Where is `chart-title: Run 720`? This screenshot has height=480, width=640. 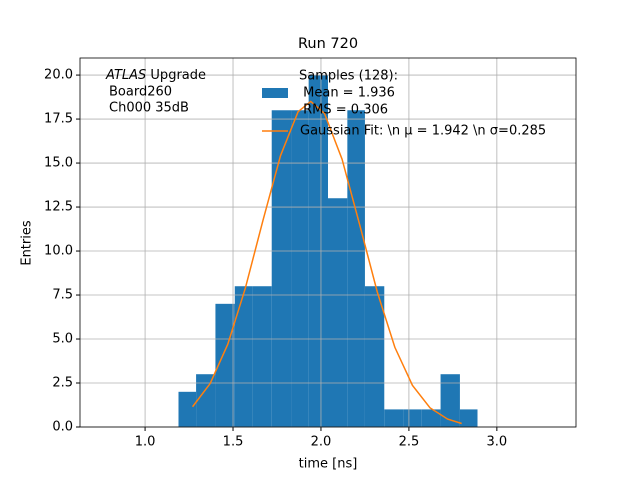
chart-title: Run 720 is located at coordinates (328, 44).